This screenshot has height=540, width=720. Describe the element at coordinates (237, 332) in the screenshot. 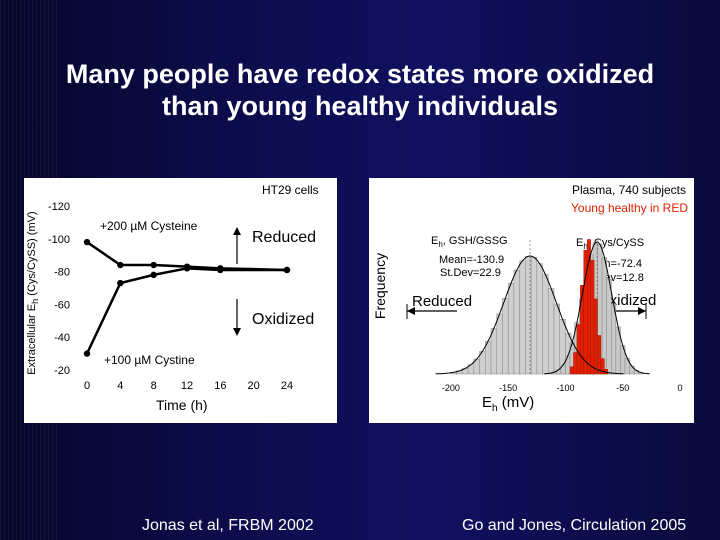

I see `oxidized-arrow-head` at that location.